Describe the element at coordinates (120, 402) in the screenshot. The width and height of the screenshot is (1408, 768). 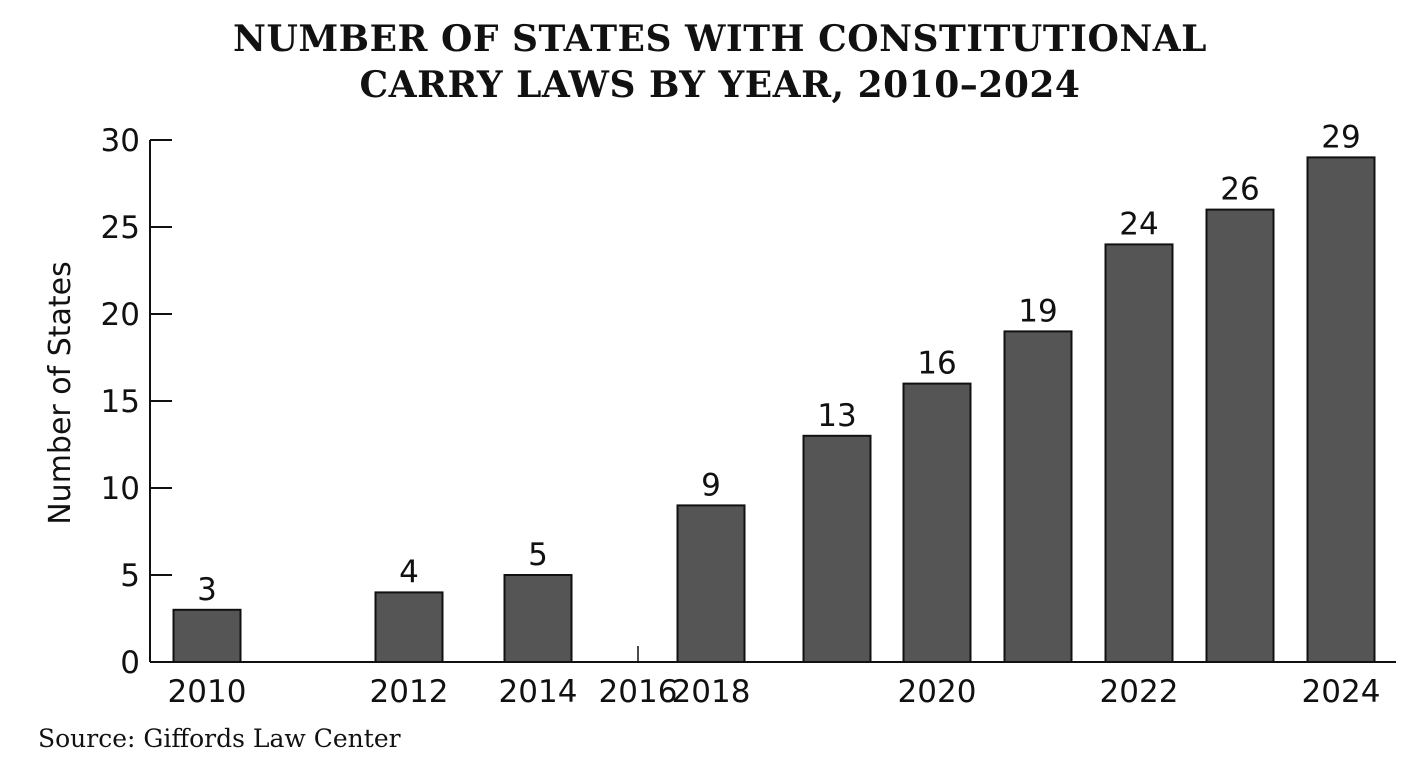
I see `y-tick-label: 15` at that location.